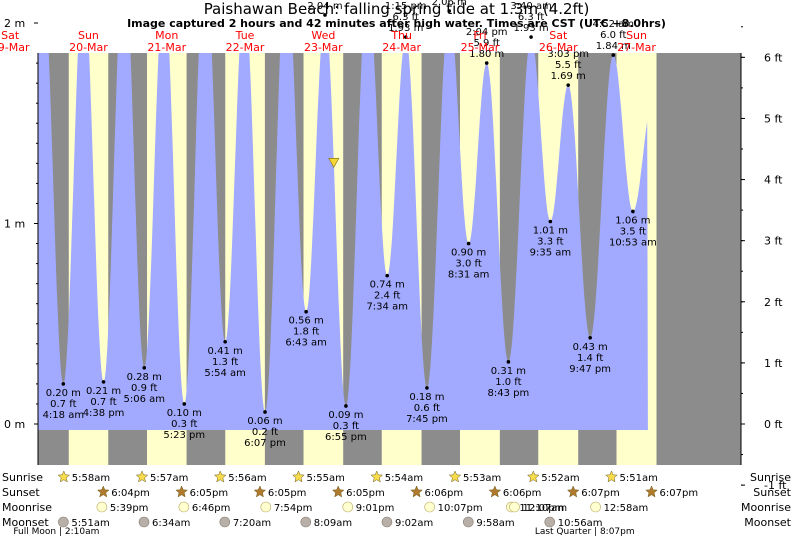 The image size is (793, 538). I want to click on low-tide-feet: 0.6 ft, so click(427, 408).